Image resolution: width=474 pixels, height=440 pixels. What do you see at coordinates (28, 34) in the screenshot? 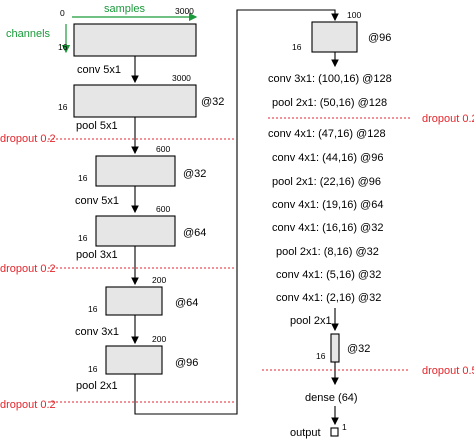
I see `channels-axis-label: channels` at bounding box center [28, 34].